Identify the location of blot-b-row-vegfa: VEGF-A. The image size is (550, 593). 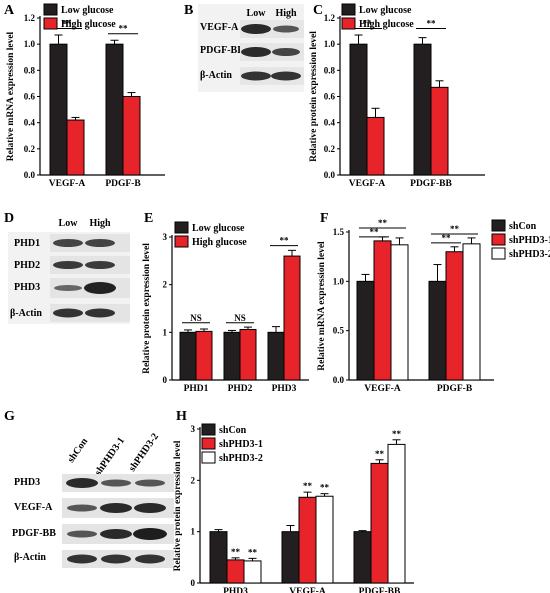
(219, 27).